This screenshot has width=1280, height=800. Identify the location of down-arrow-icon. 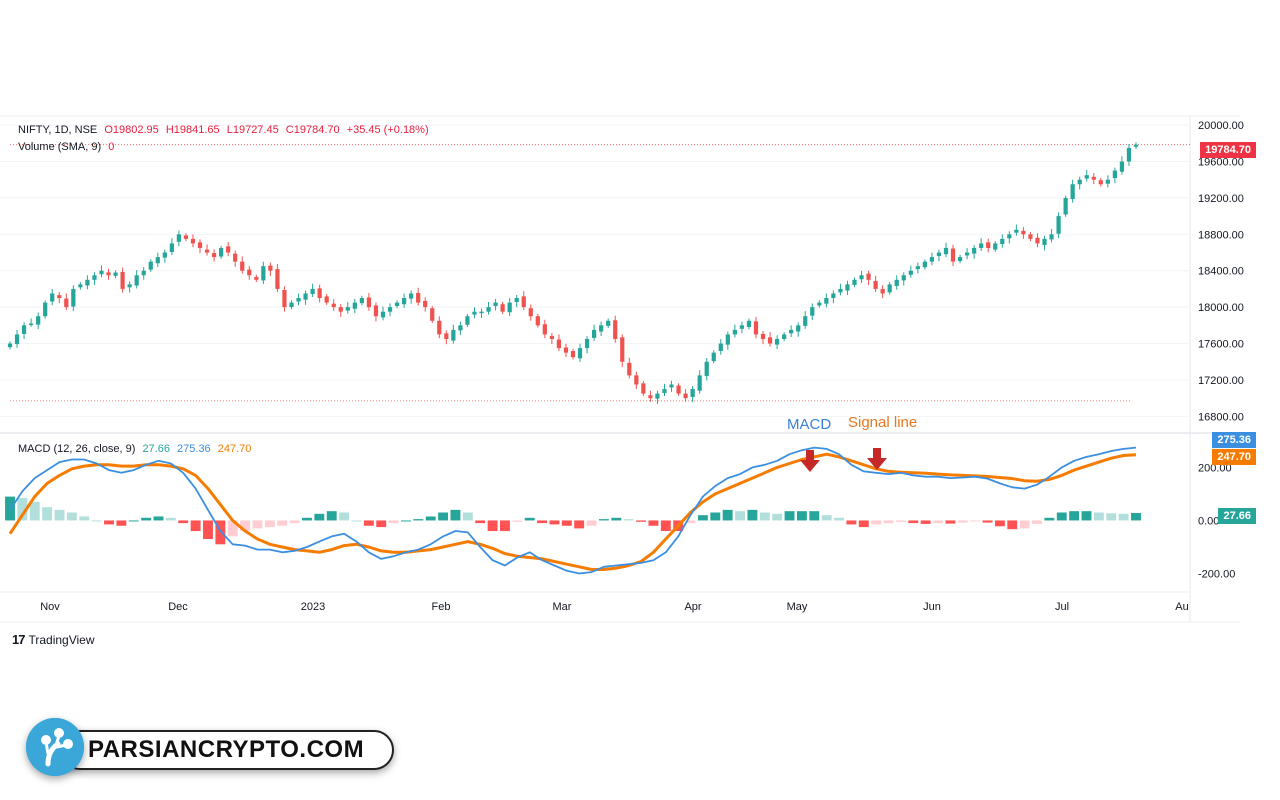
(877, 459).